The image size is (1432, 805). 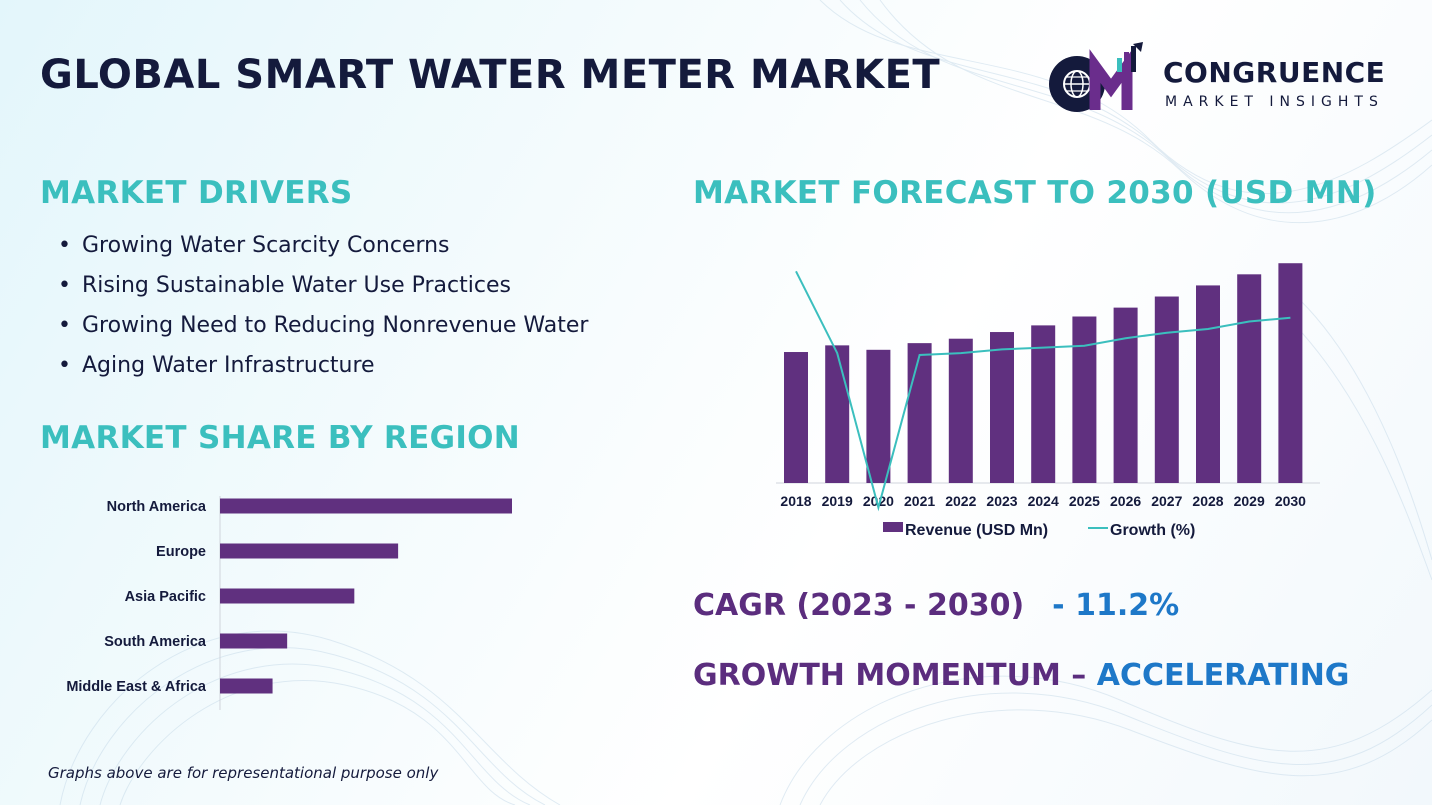 I want to click on region-category-label: Asia Pacific, so click(x=165, y=597).